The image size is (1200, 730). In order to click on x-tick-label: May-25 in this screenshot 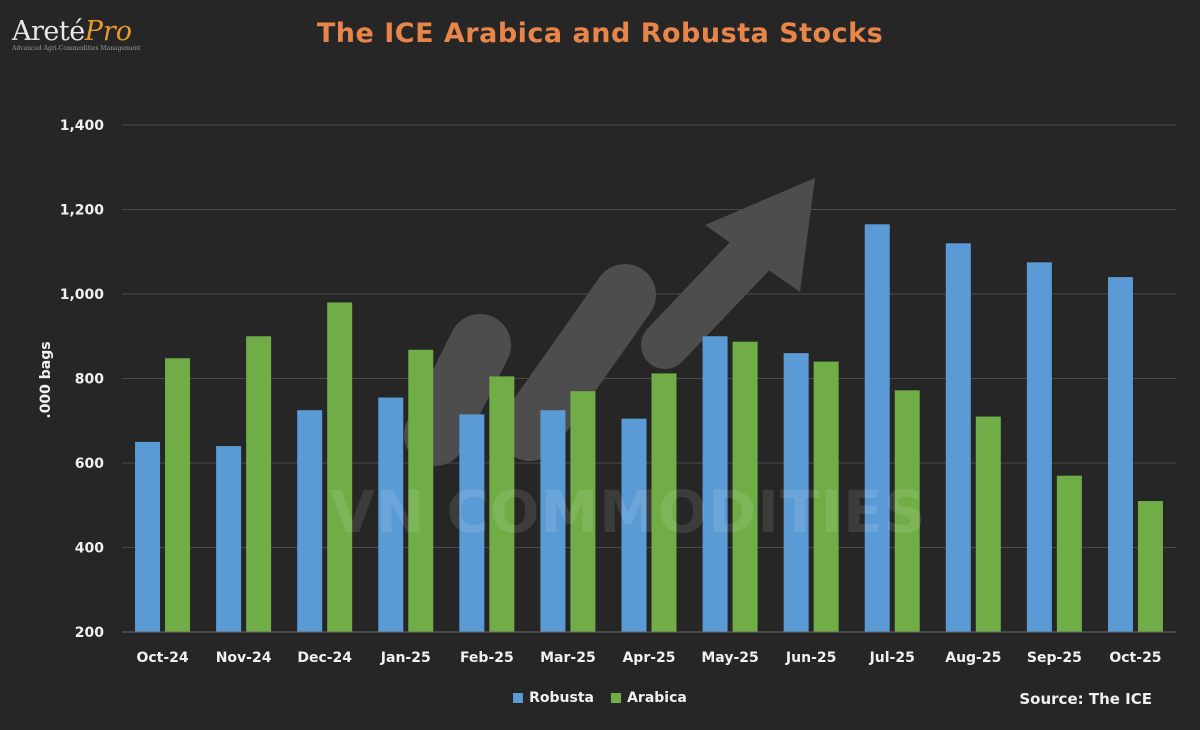, I will do `click(729, 658)`.